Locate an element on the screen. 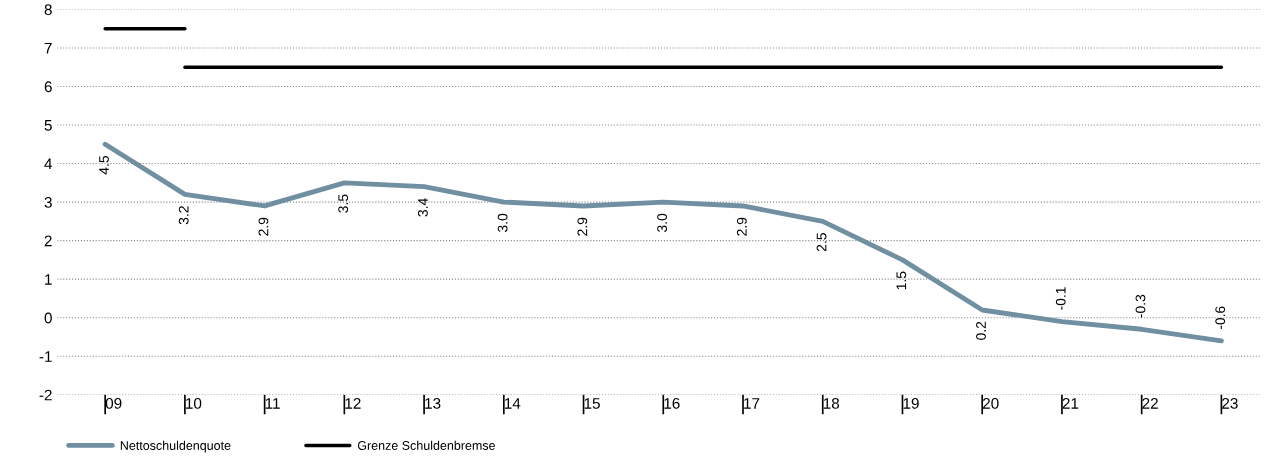 The height and width of the screenshot is (470, 1274). data-label: 0.2 is located at coordinates (981, 330).